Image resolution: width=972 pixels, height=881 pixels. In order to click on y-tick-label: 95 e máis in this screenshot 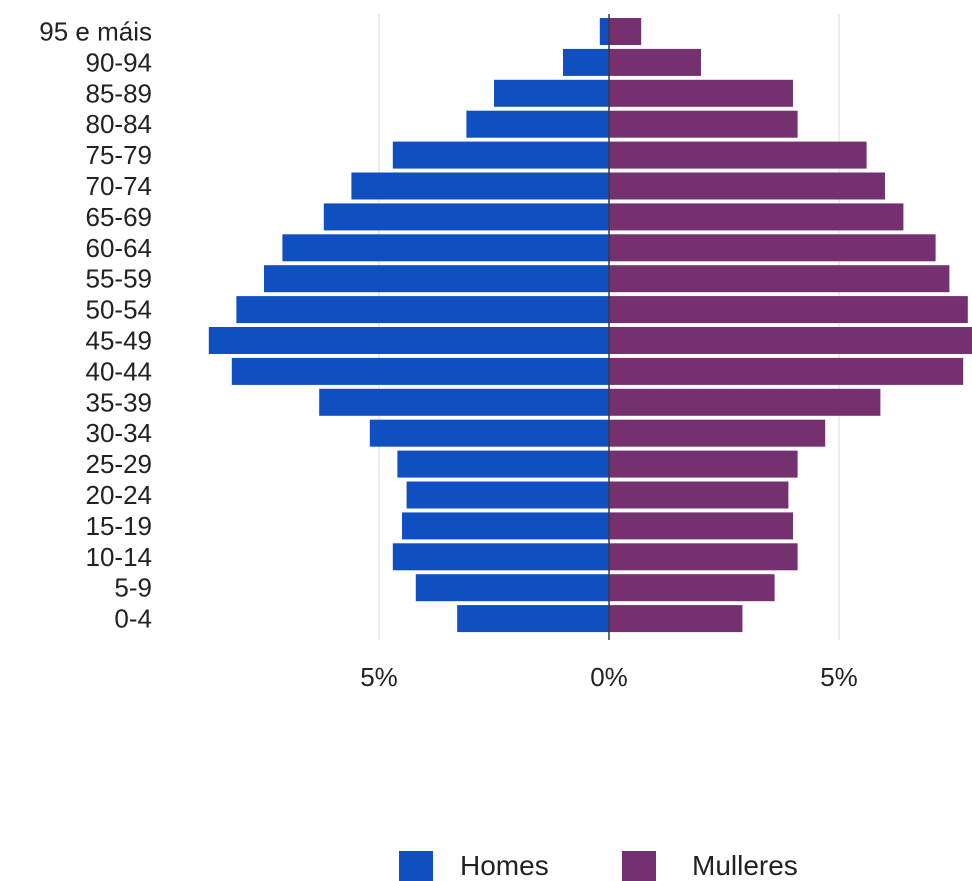, I will do `click(95, 32)`.